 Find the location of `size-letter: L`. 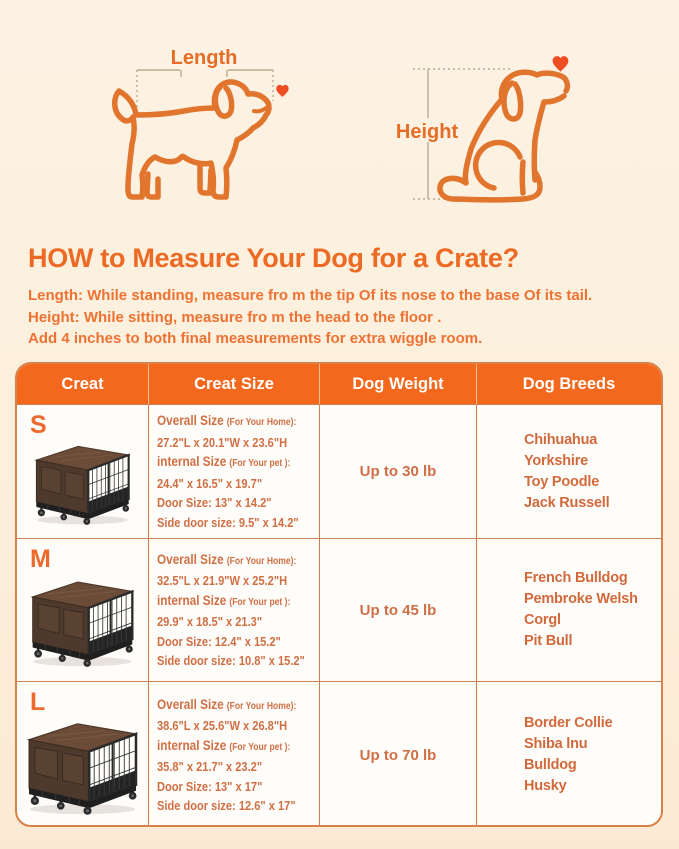

size-letter: L is located at coordinates (38, 702).